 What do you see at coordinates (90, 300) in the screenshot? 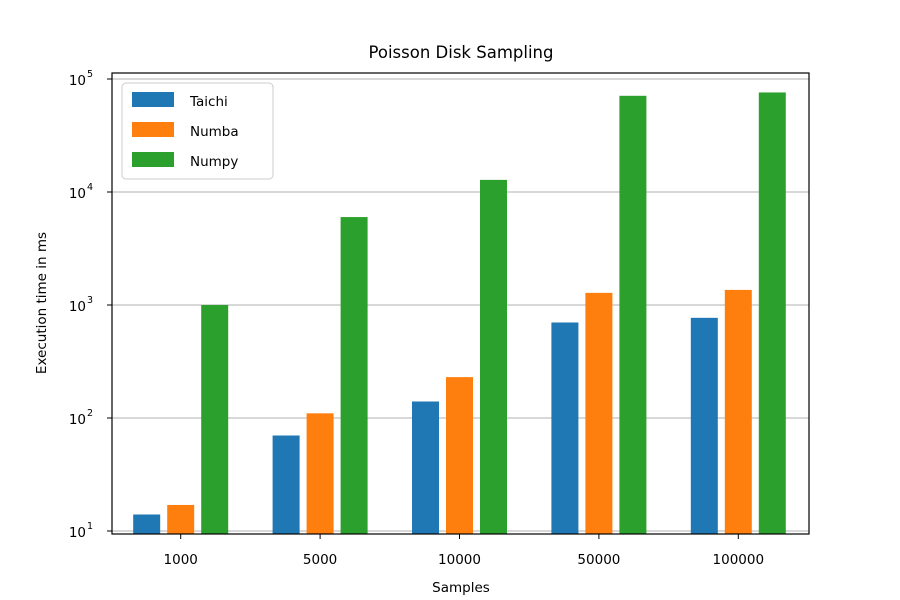
I see `y-tick-exponent: 3` at bounding box center [90, 300].